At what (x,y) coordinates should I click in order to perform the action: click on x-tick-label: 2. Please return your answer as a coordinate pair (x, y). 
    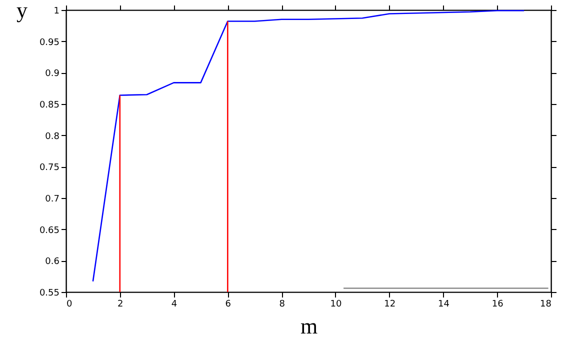
    Looking at the image, I should click on (121, 305).